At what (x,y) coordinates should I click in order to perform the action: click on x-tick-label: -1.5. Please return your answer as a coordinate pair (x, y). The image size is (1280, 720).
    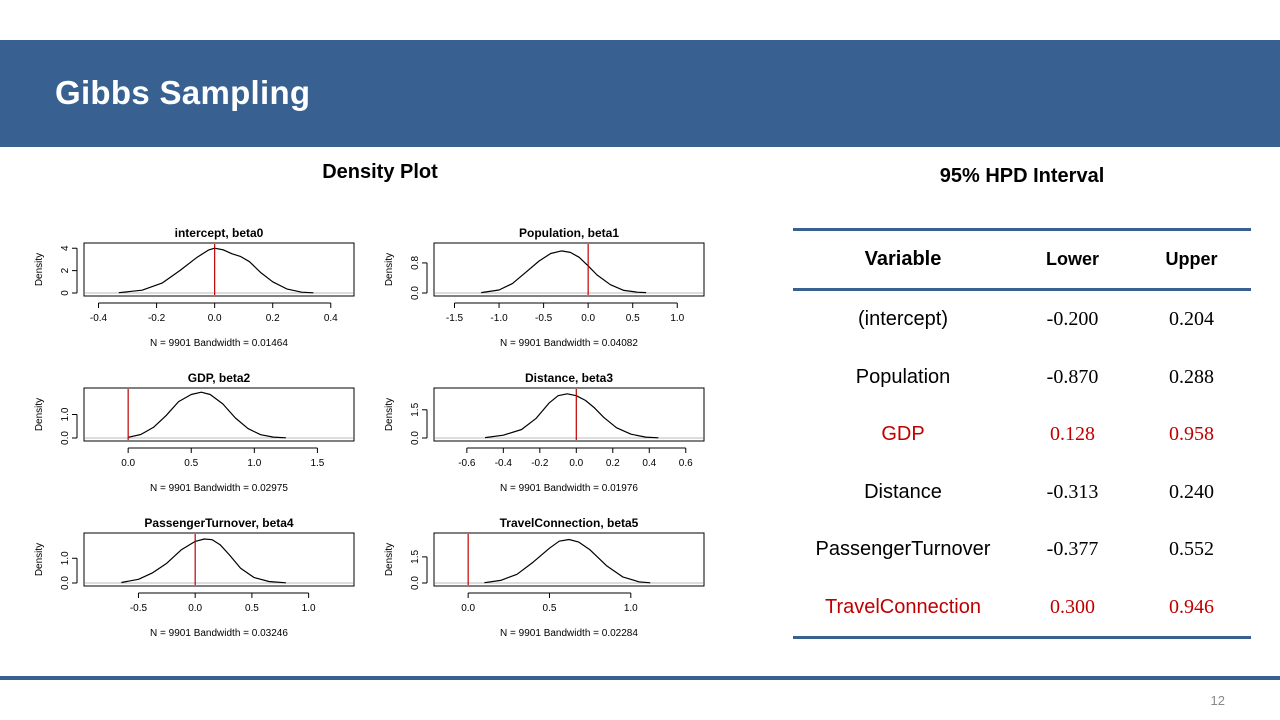
    Looking at the image, I should click on (455, 318).